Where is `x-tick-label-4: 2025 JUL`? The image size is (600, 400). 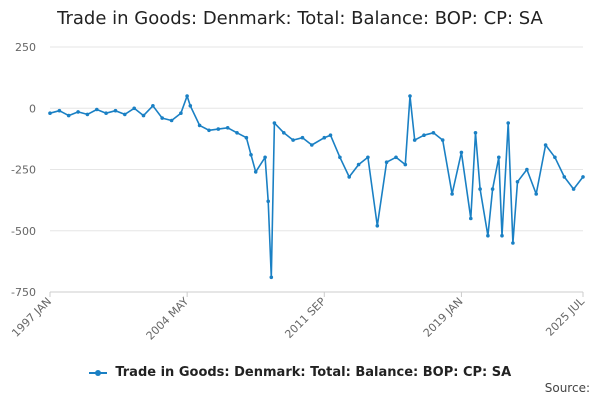 x-tick-label-4: 2025 JUL is located at coordinates (565, 316).